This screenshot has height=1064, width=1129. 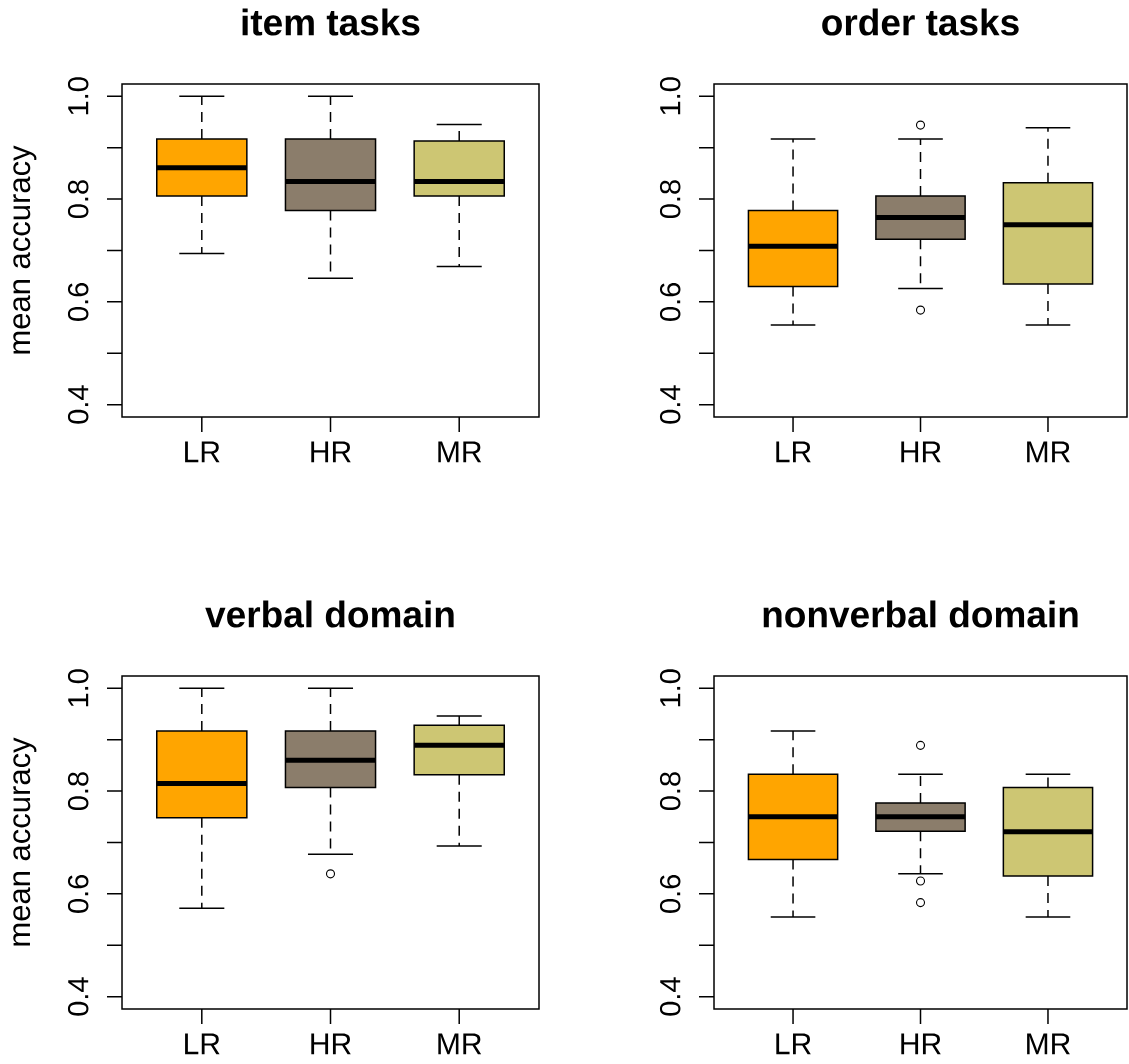 I want to click on chart-title: item tasks, so click(x=331, y=22).